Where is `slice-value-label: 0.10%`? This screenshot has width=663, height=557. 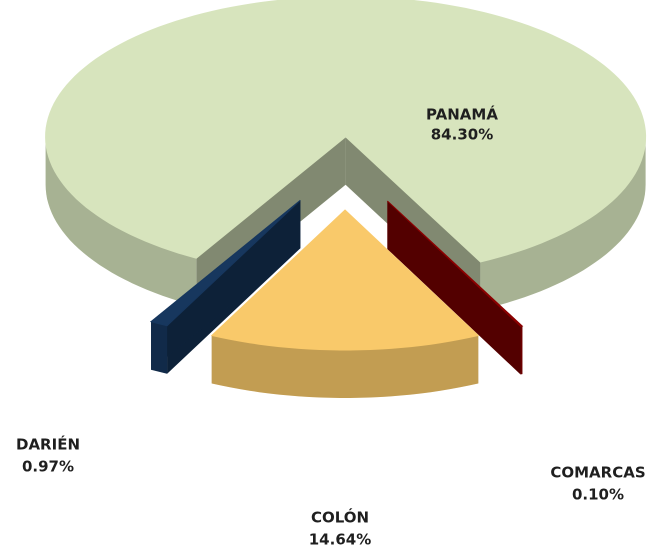
slice-value-label: 0.10% is located at coordinates (598, 495).